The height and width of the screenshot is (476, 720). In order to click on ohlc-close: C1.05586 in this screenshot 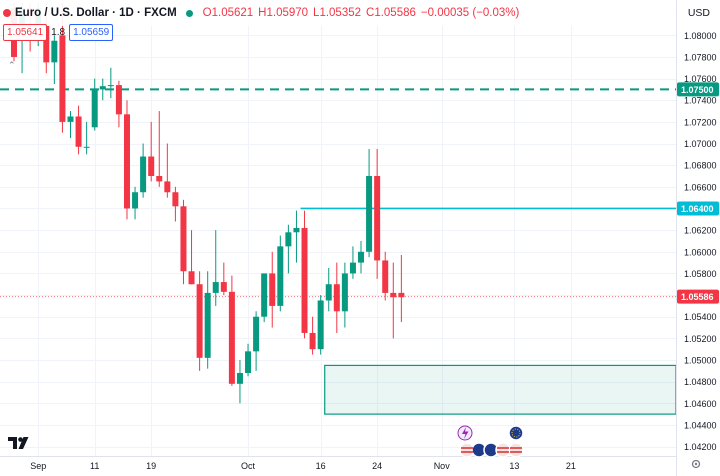, I will do `click(391, 13)`.